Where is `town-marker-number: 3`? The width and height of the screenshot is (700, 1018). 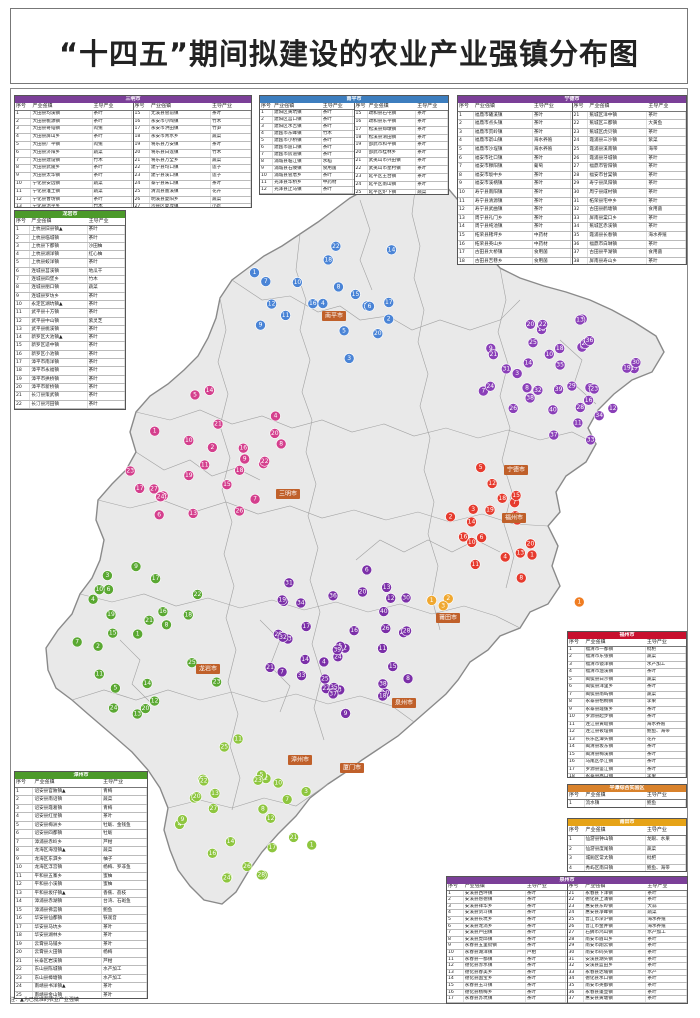
town-marker-number: 3 is located at coordinates (473, 509).